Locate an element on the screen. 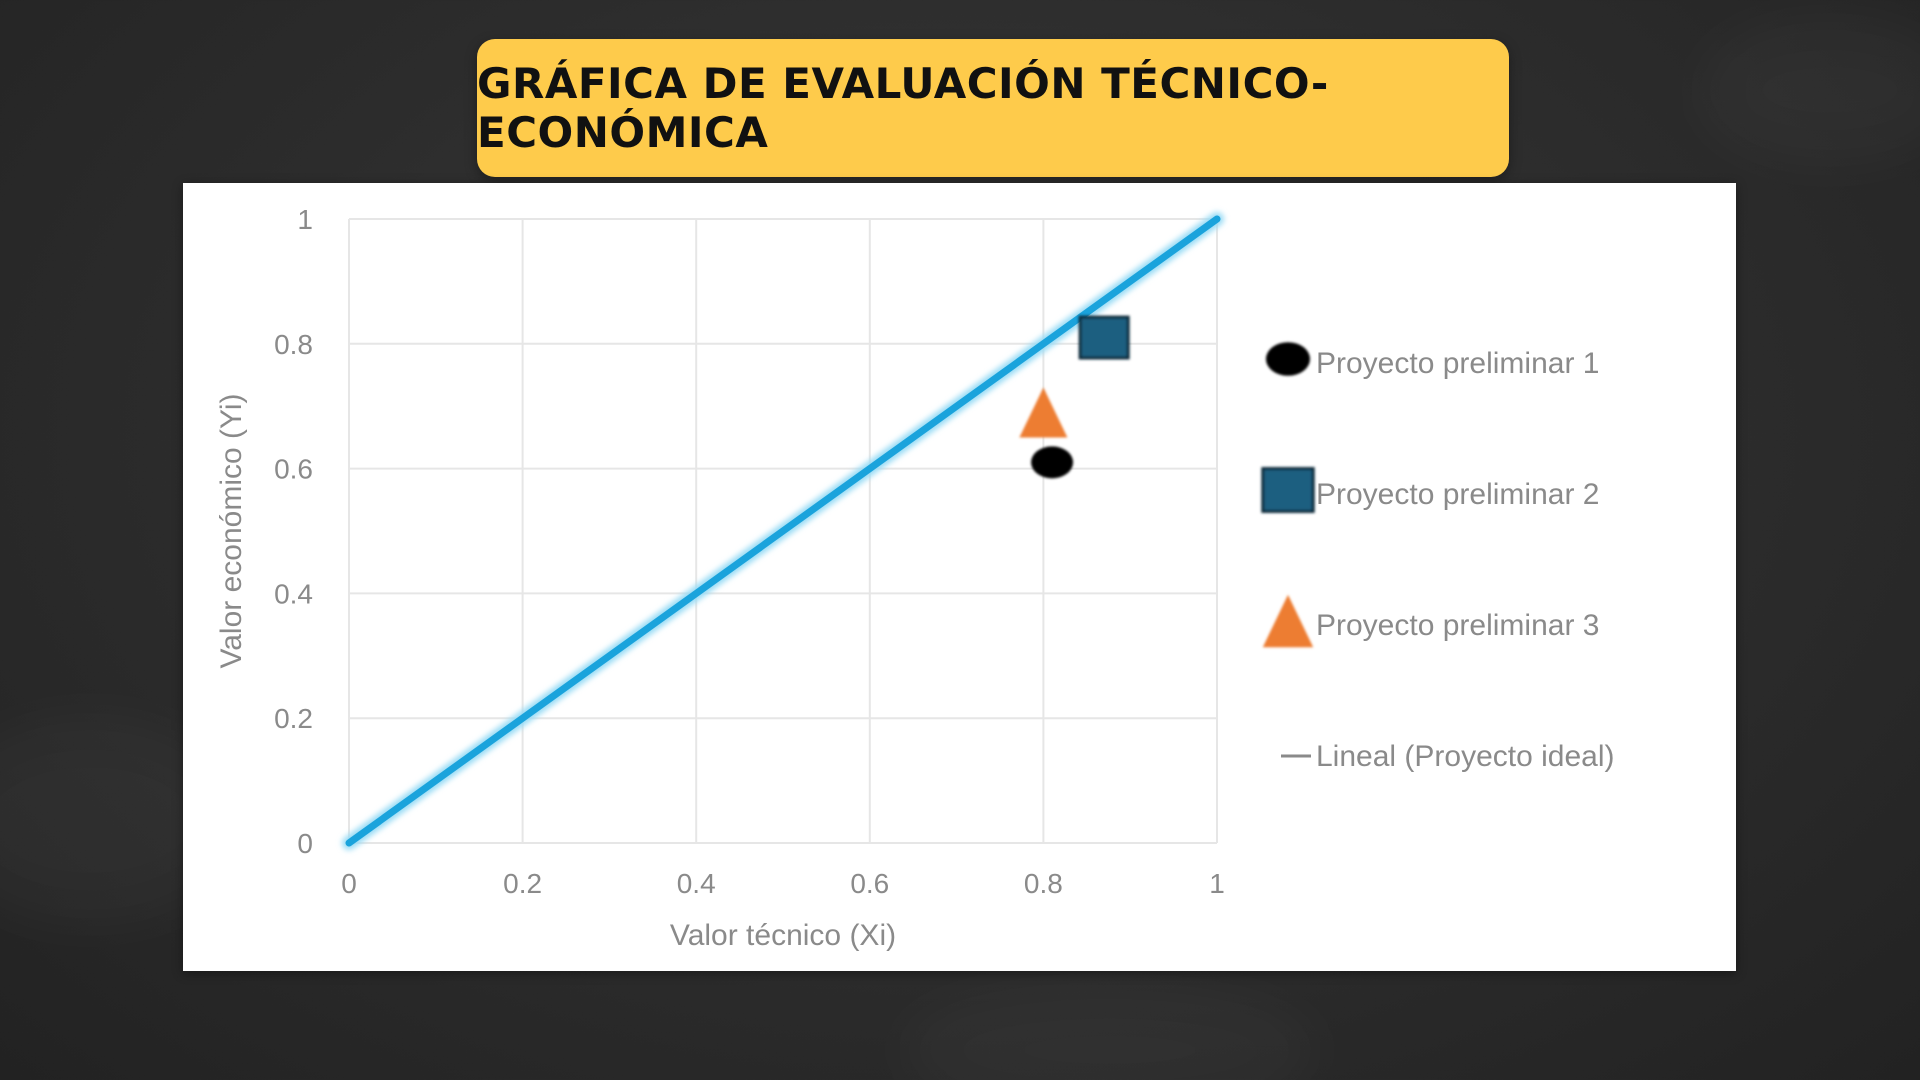 This screenshot has height=1080, width=1920. page-title: GRÁFICA DE EVALUACIÓN TÉCNICO-ECONÓMICA is located at coordinates (903, 108).